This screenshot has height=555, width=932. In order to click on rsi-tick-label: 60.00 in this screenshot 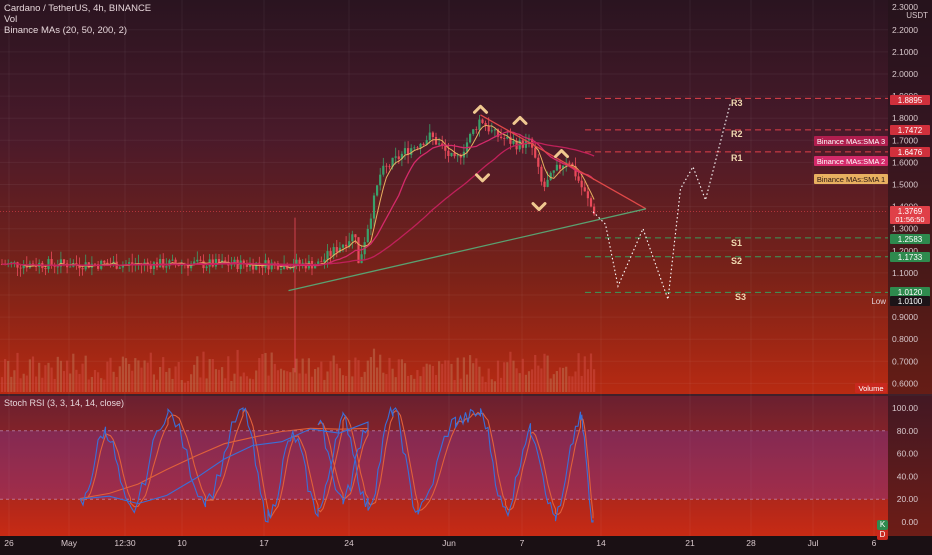, I will do `click(908, 454)`.